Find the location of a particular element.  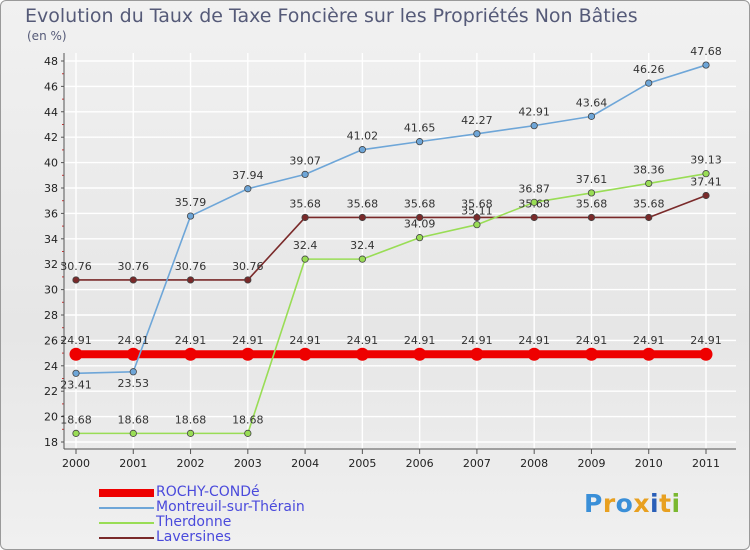

x-tick-label: 2008 is located at coordinates (534, 463).